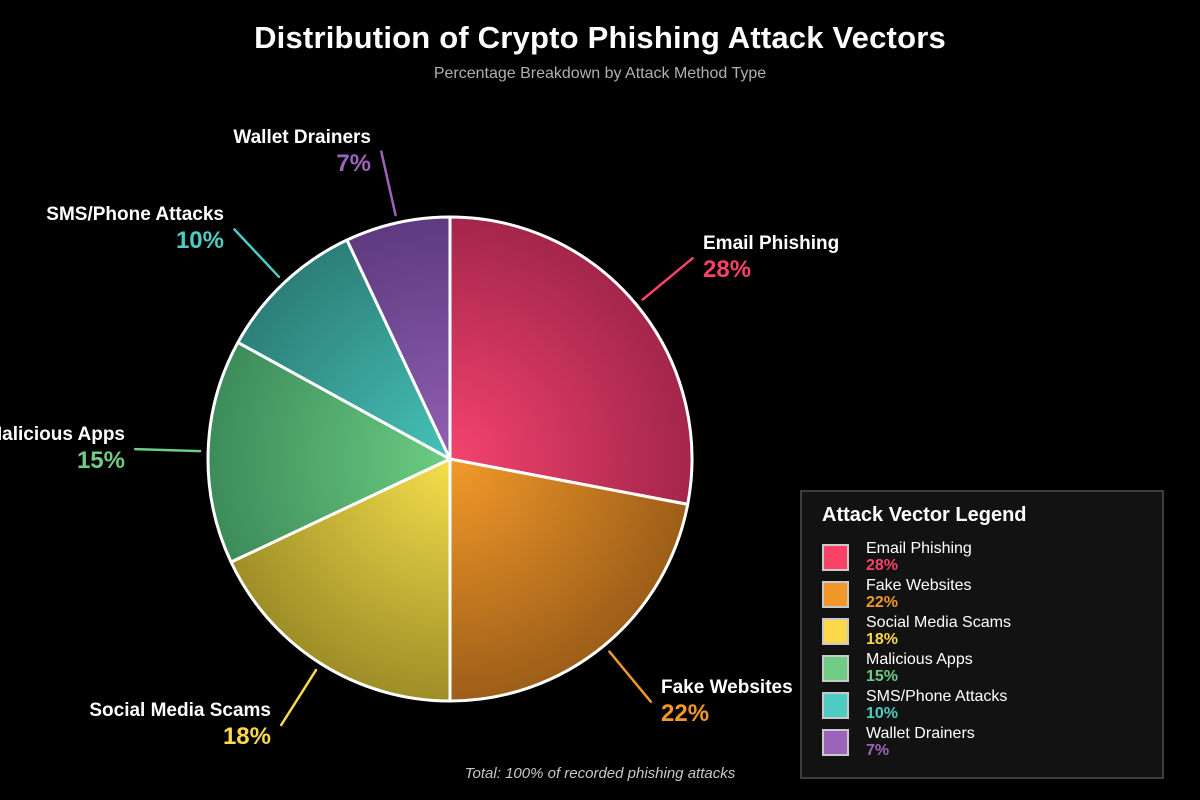 The height and width of the screenshot is (800, 1200). What do you see at coordinates (727, 702) in the screenshot?
I see `slice-label-fake-websites: Fake Websites 22%` at bounding box center [727, 702].